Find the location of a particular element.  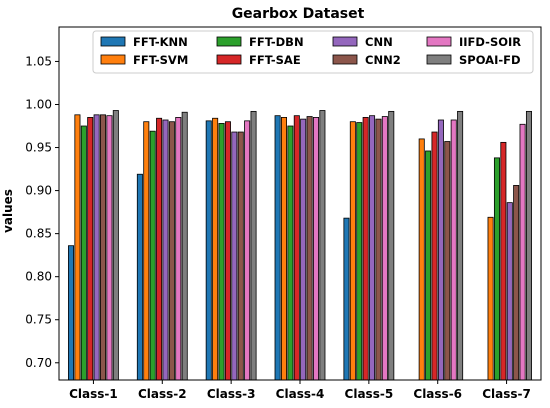

y-tick-label: 0.80 is located at coordinates (38, 277).